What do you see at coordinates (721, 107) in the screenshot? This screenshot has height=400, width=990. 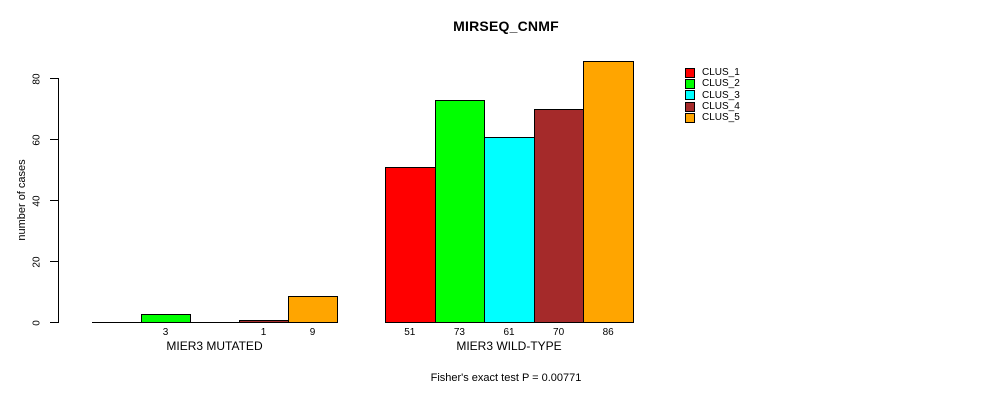 I see `legend-label: CLUS_4` at bounding box center [721, 107].